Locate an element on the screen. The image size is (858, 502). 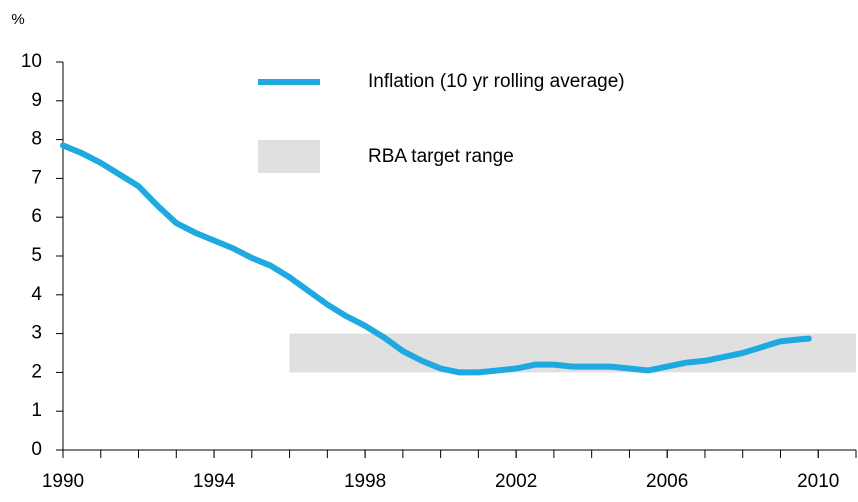
x-tick-label: 1990 is located at coordinates (63, 481).